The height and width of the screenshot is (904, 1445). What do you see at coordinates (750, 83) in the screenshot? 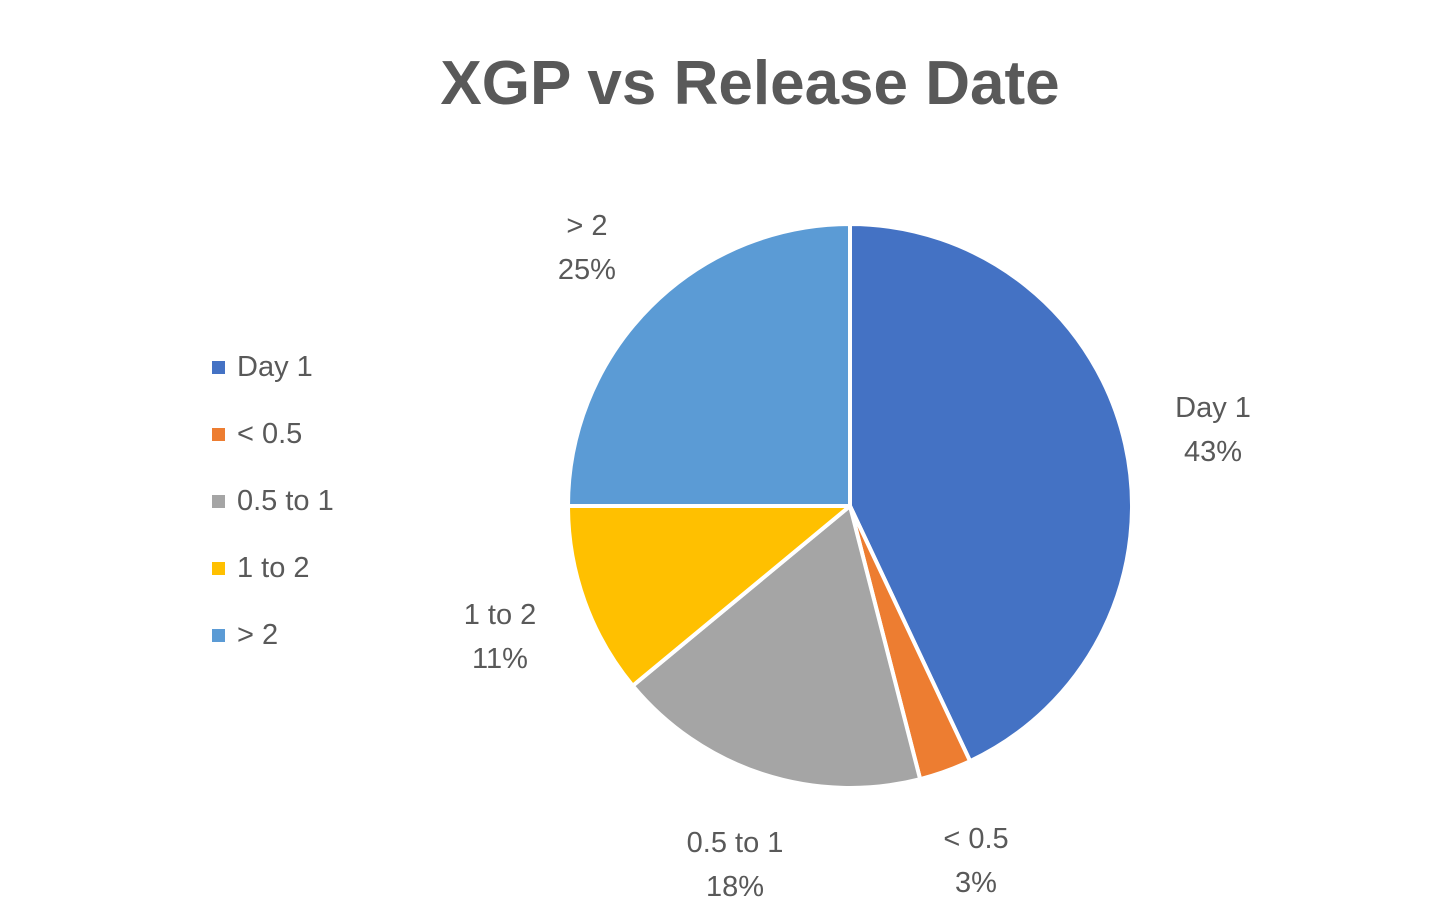
I see `chart-title: XGP vs Release Date` at bounding box center [750, 83].